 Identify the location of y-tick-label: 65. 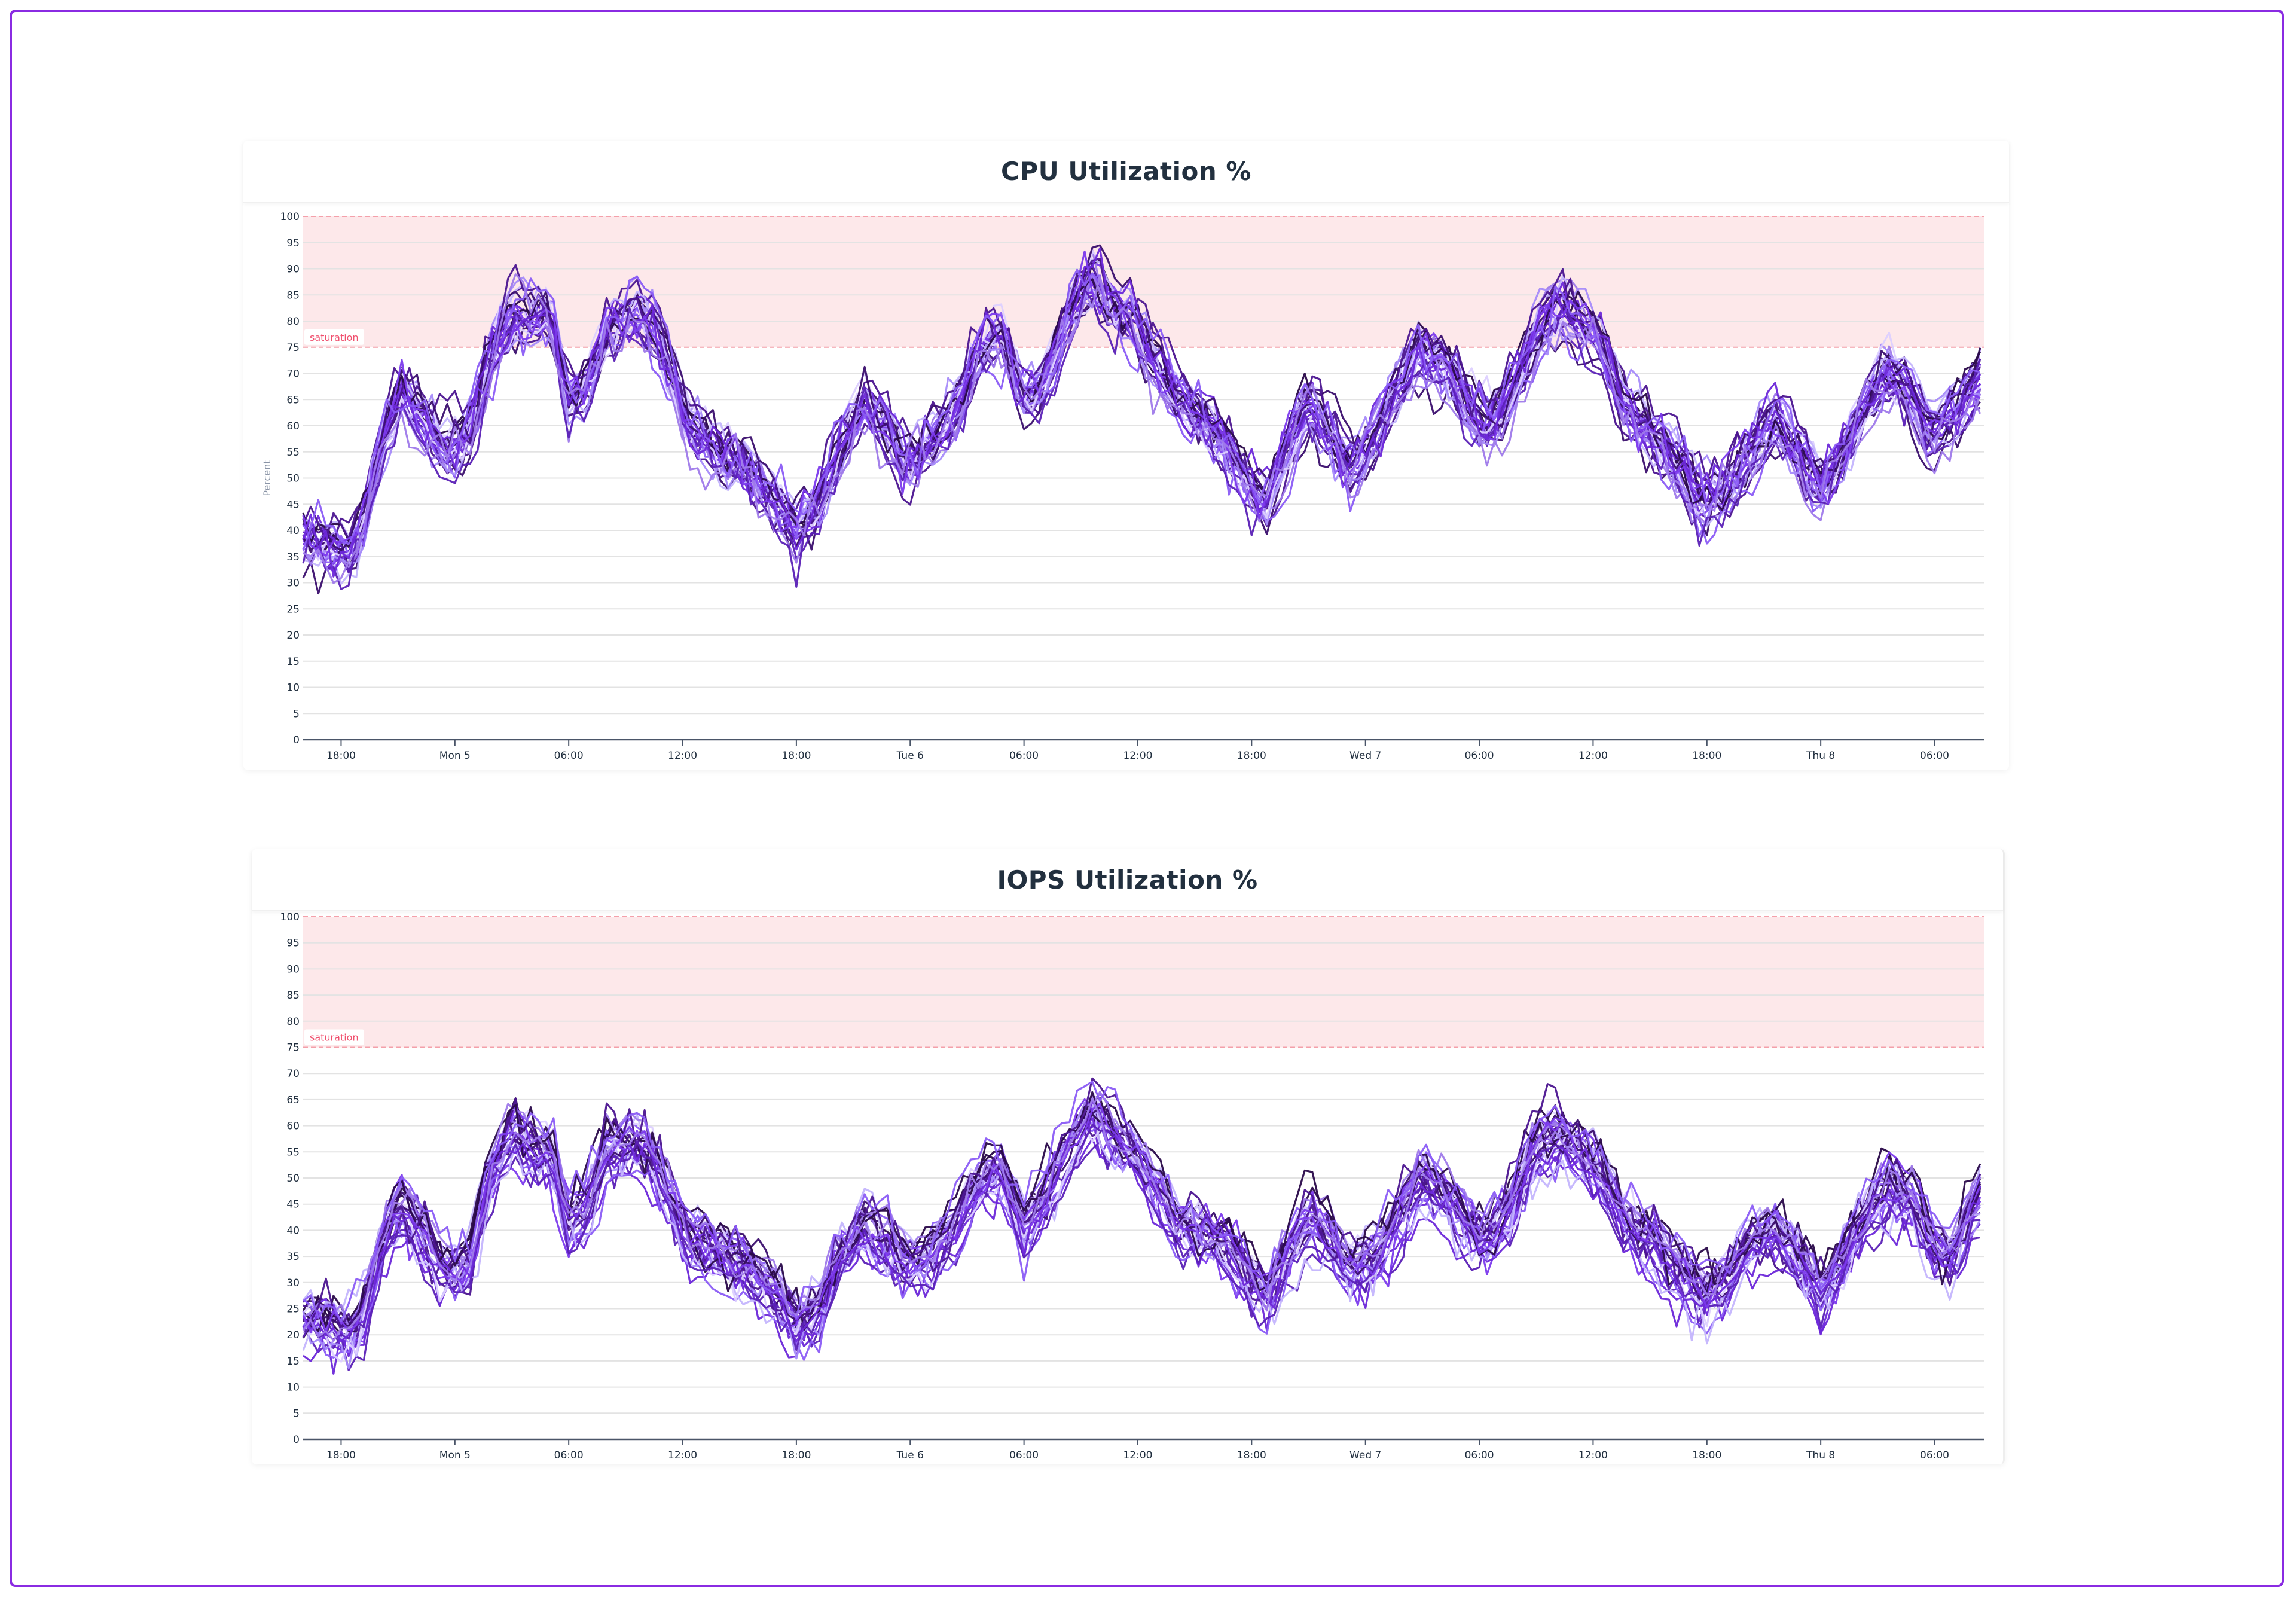
(293, 400).